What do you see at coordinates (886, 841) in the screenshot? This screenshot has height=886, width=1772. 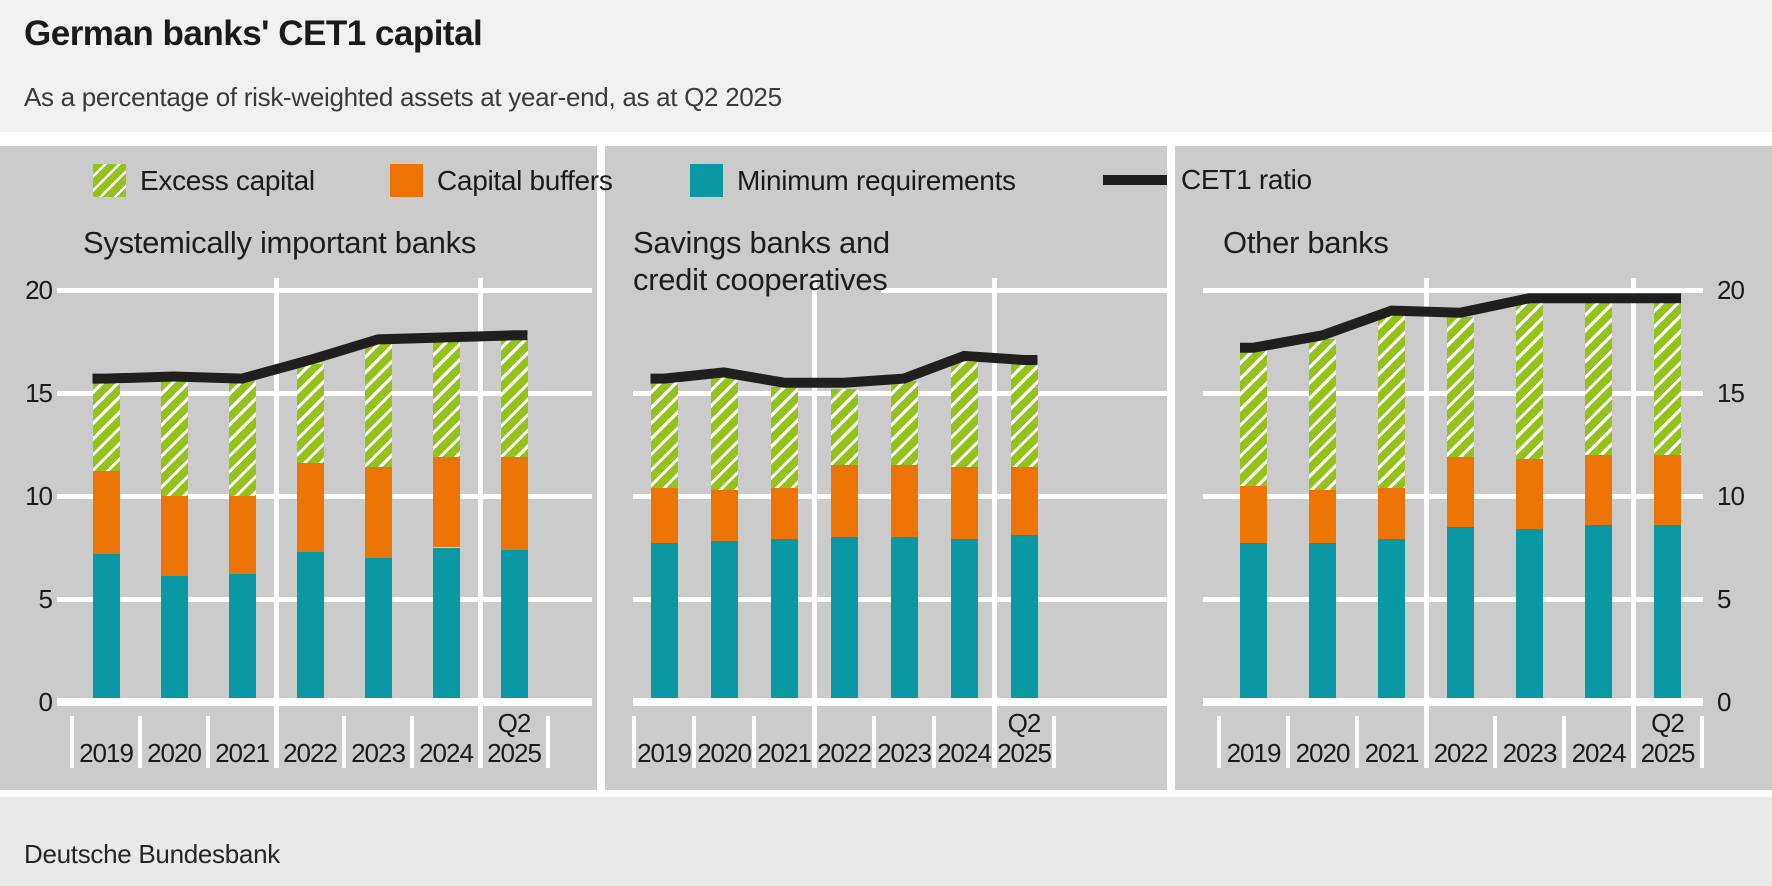 I see `footer: Deutsche Bundesbank` at bounding box center [886, 841].